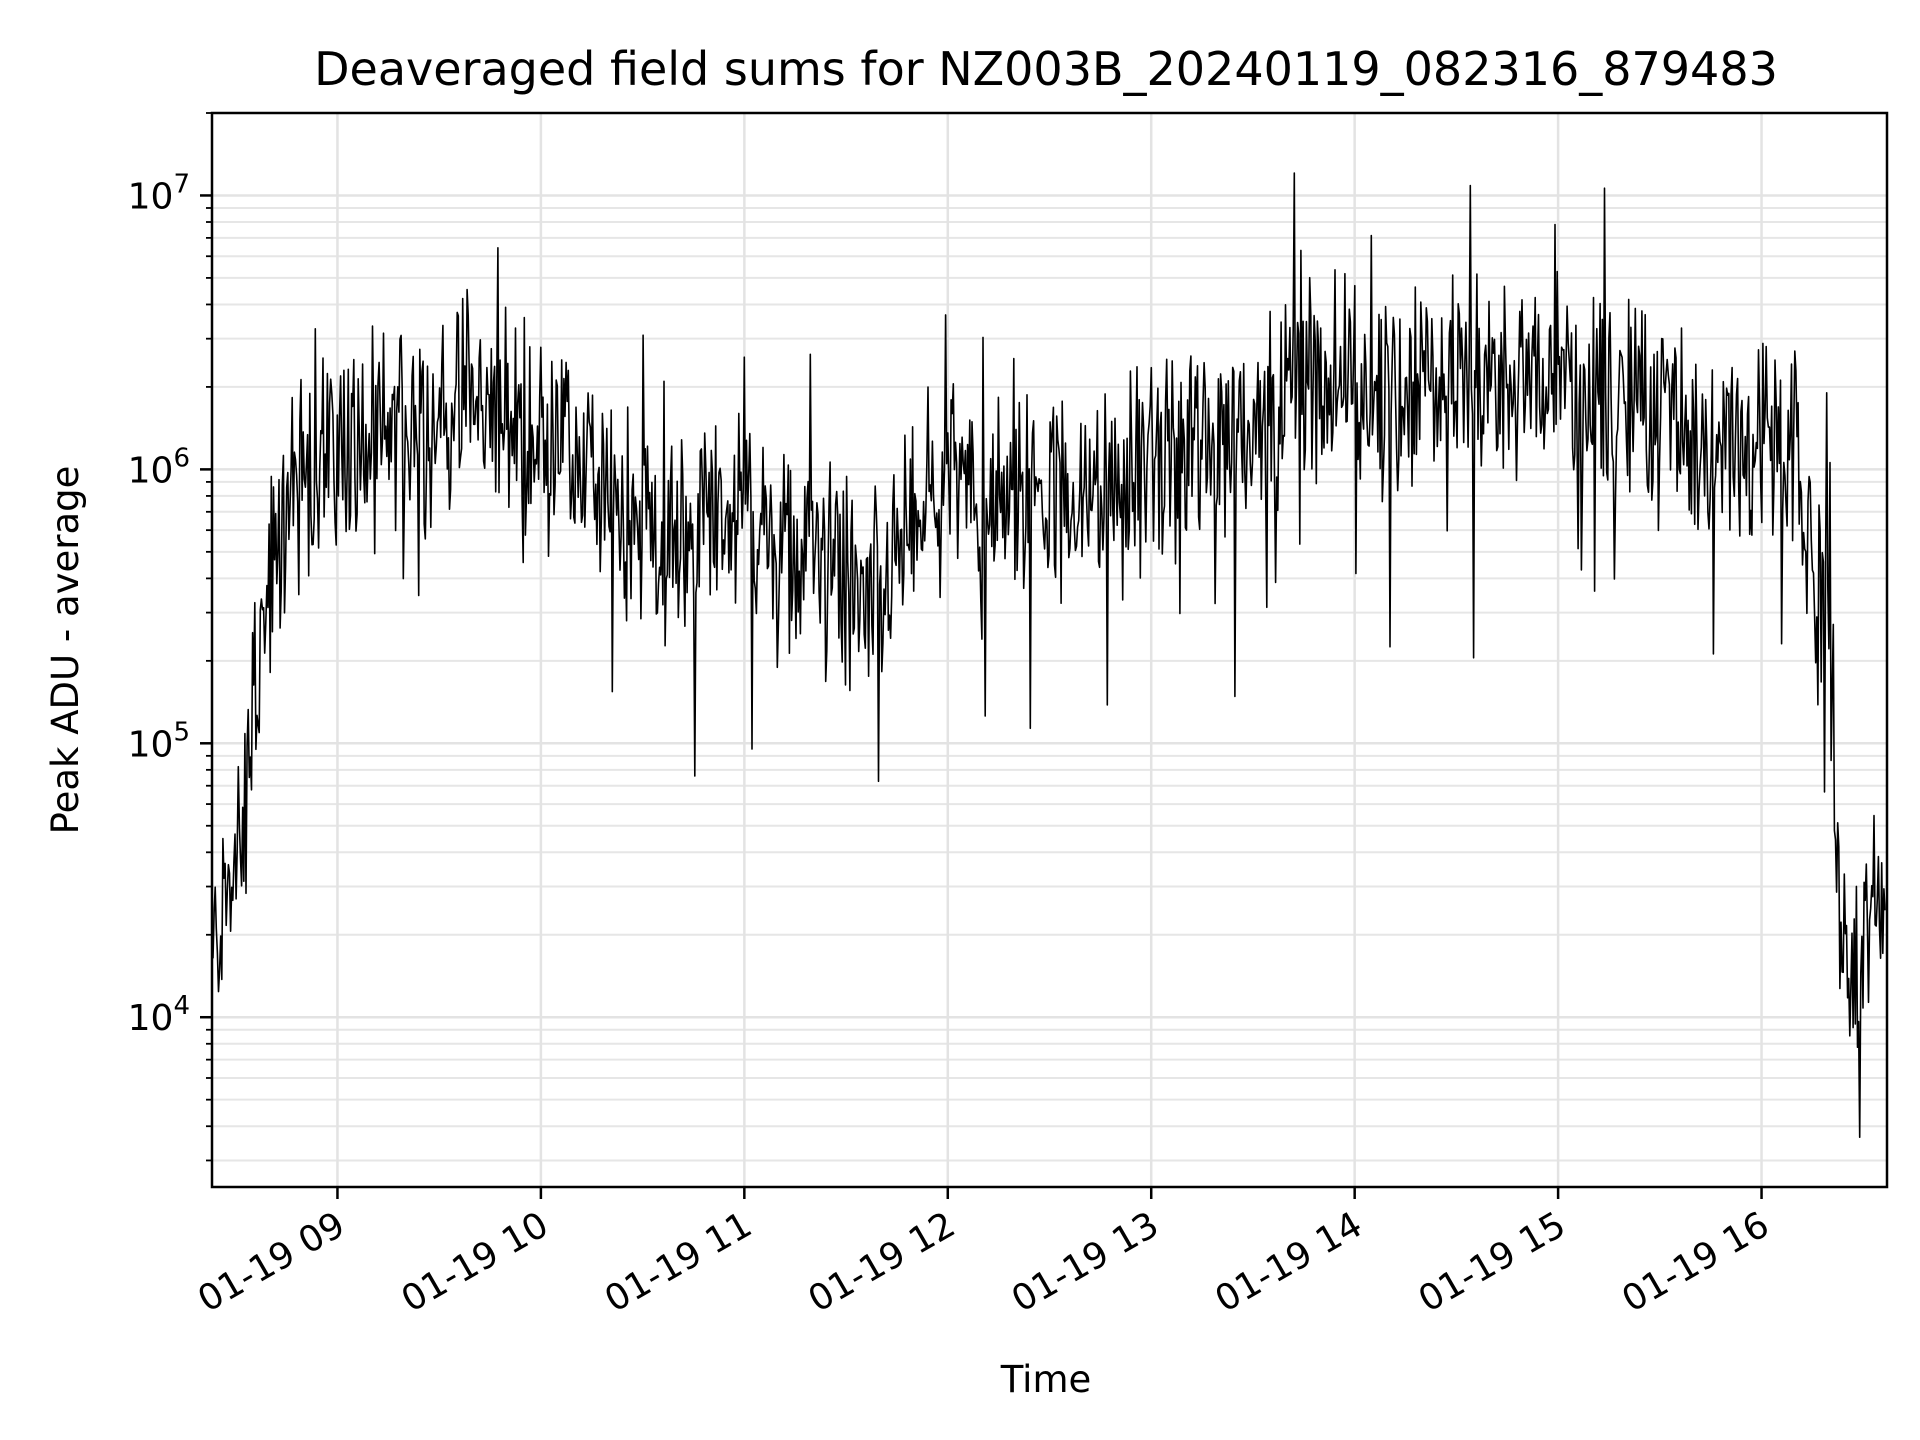 The height and width of the screenshot is (1440, 1920). I want to click on y-tick-label-exponent: 7, so click(181, 184).